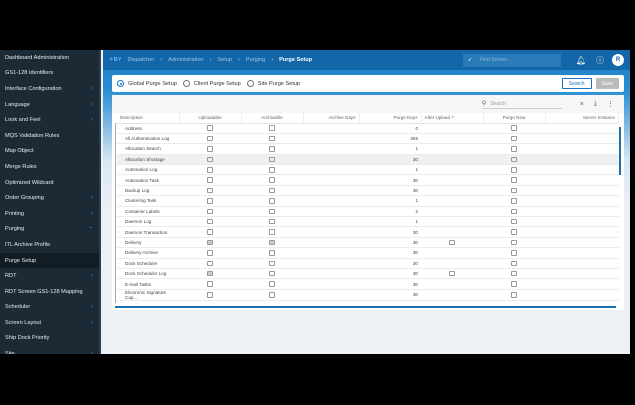 The image size is (635, 405). What do you see at coordinates (186, 60) in the screenshot?
I see `breadcrumb-item: Administration` at bounding box center [186, 60].